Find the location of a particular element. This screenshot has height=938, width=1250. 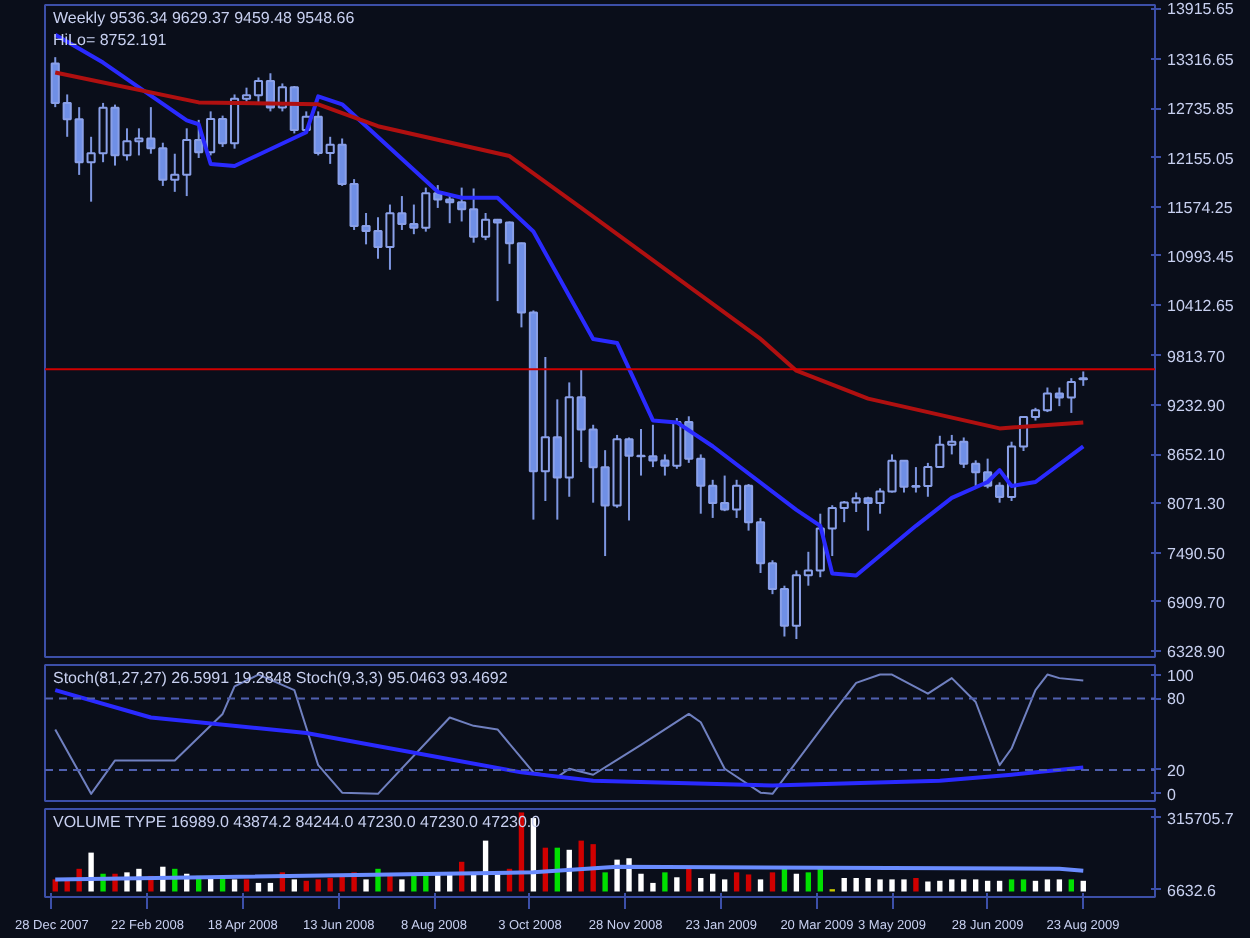

y-tick-label: 6632.6 is located at coordinates (1192, 890).